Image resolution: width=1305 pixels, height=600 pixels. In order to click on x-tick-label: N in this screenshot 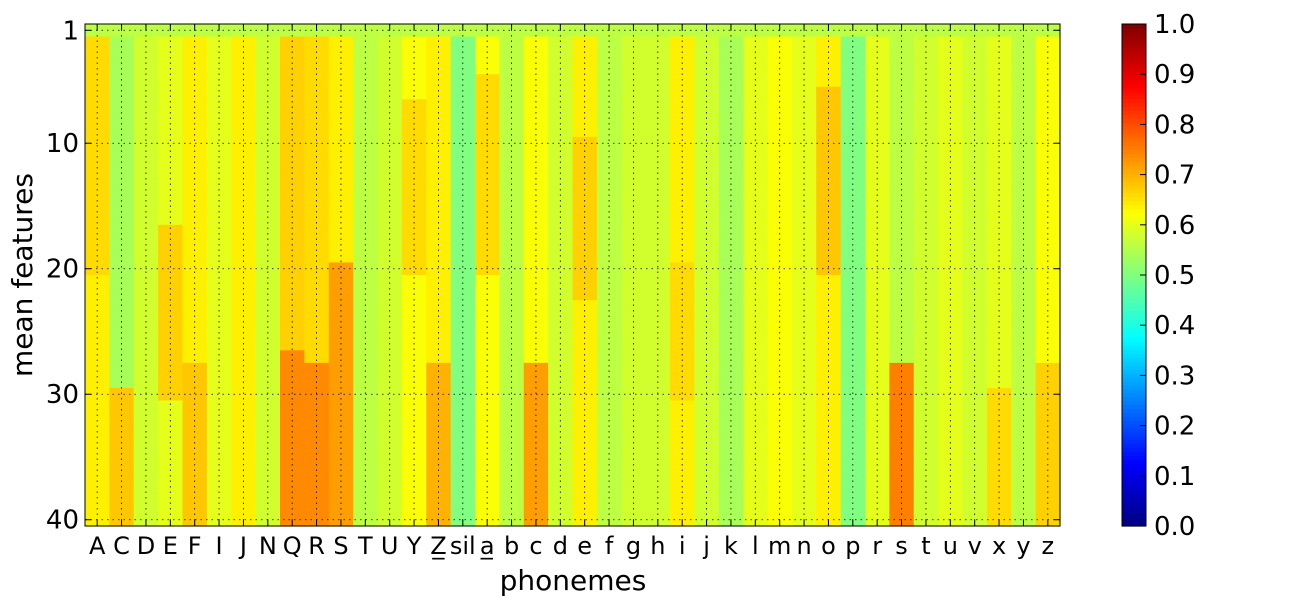, I will do `click(268, 546)`.